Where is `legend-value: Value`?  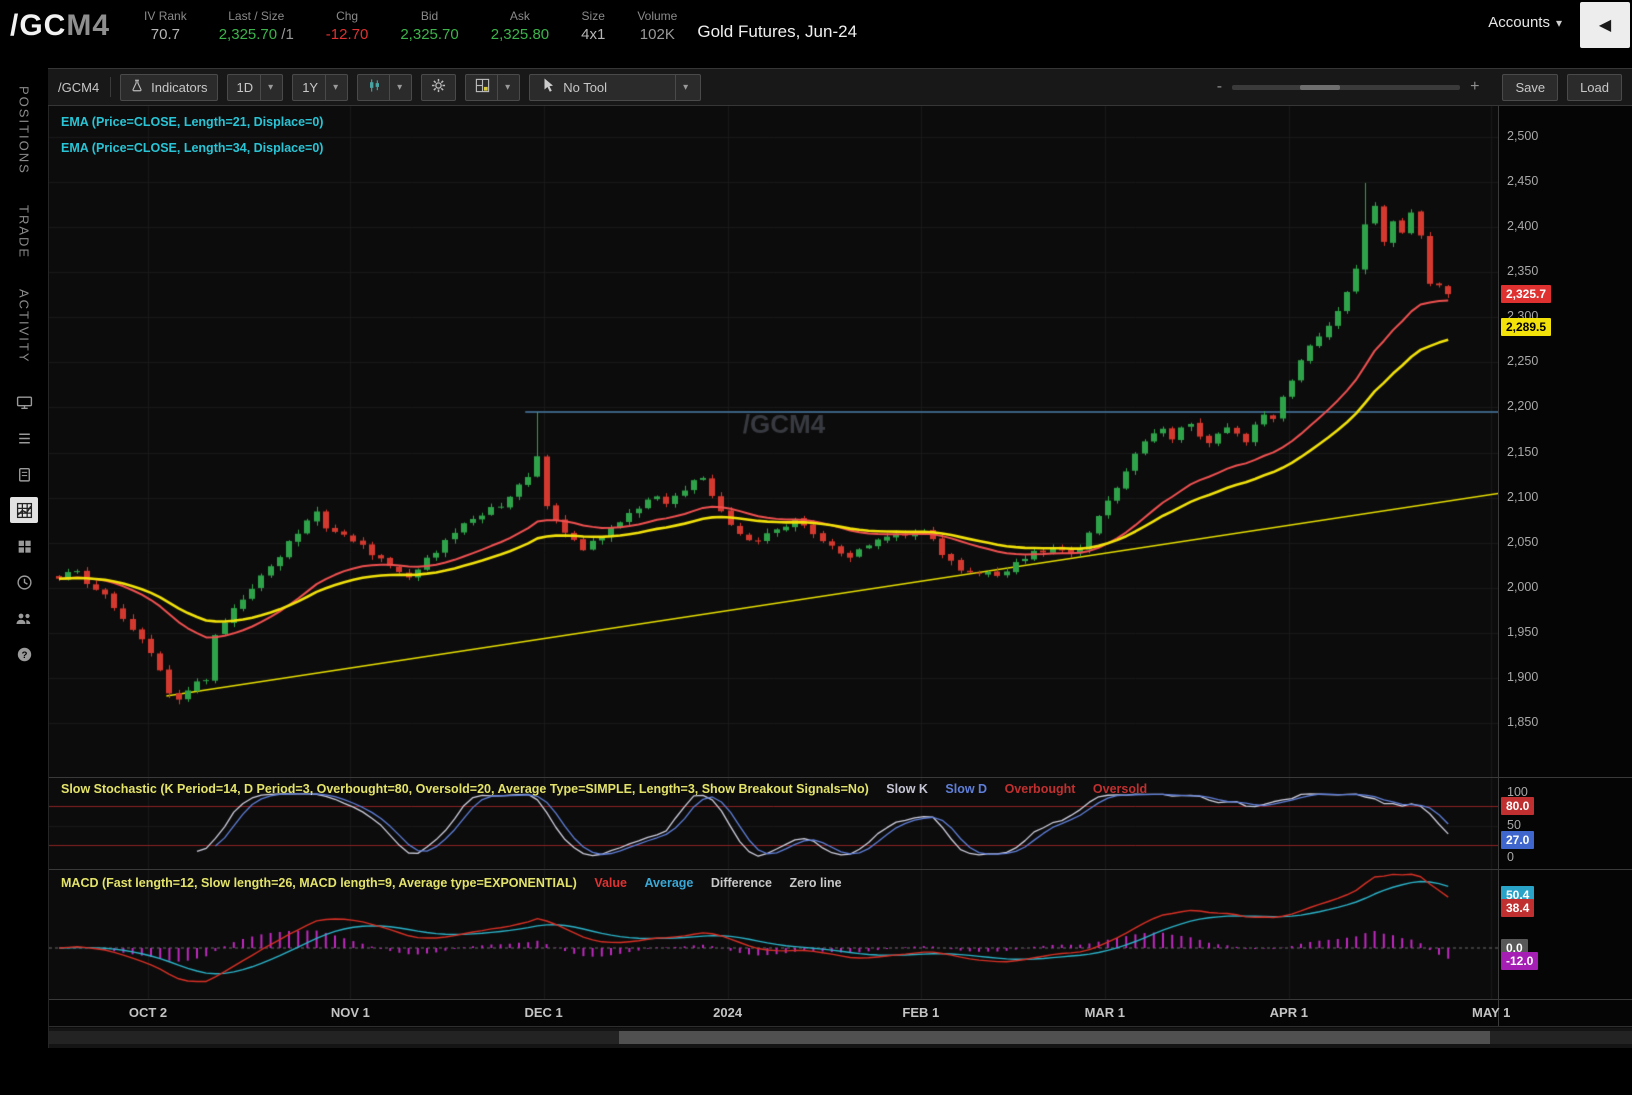 legend-value: Value is located at coordinates (610, 883).